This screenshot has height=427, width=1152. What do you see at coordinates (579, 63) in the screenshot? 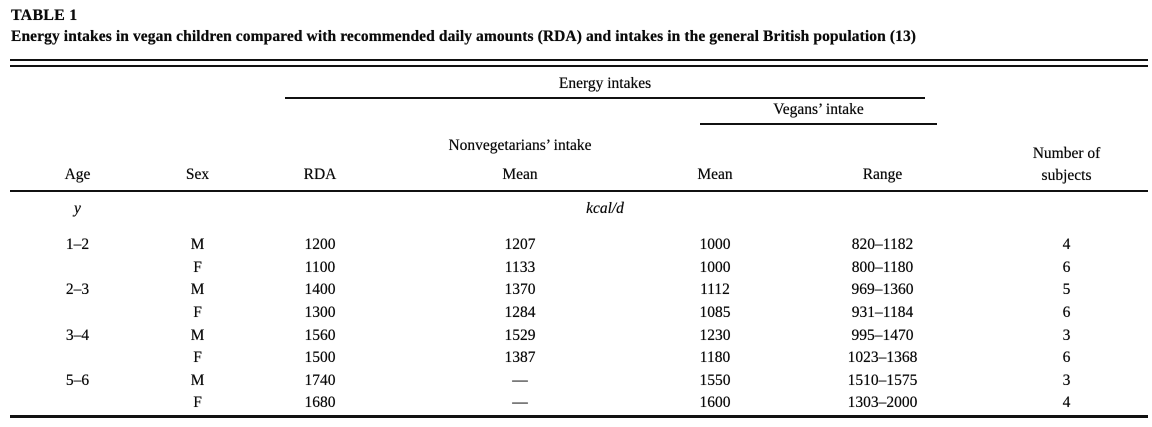
I see `top-double-rule` at bounding box center [579, 63].